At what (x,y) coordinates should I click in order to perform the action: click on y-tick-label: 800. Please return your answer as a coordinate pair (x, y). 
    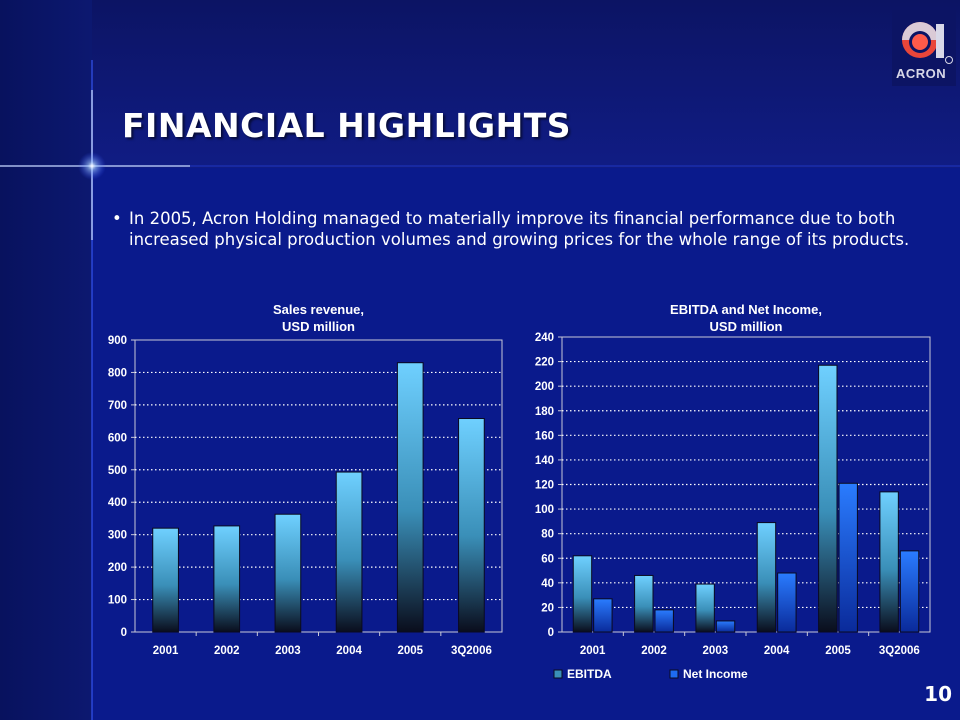
    Looking at the image, I should click on (117, 373).